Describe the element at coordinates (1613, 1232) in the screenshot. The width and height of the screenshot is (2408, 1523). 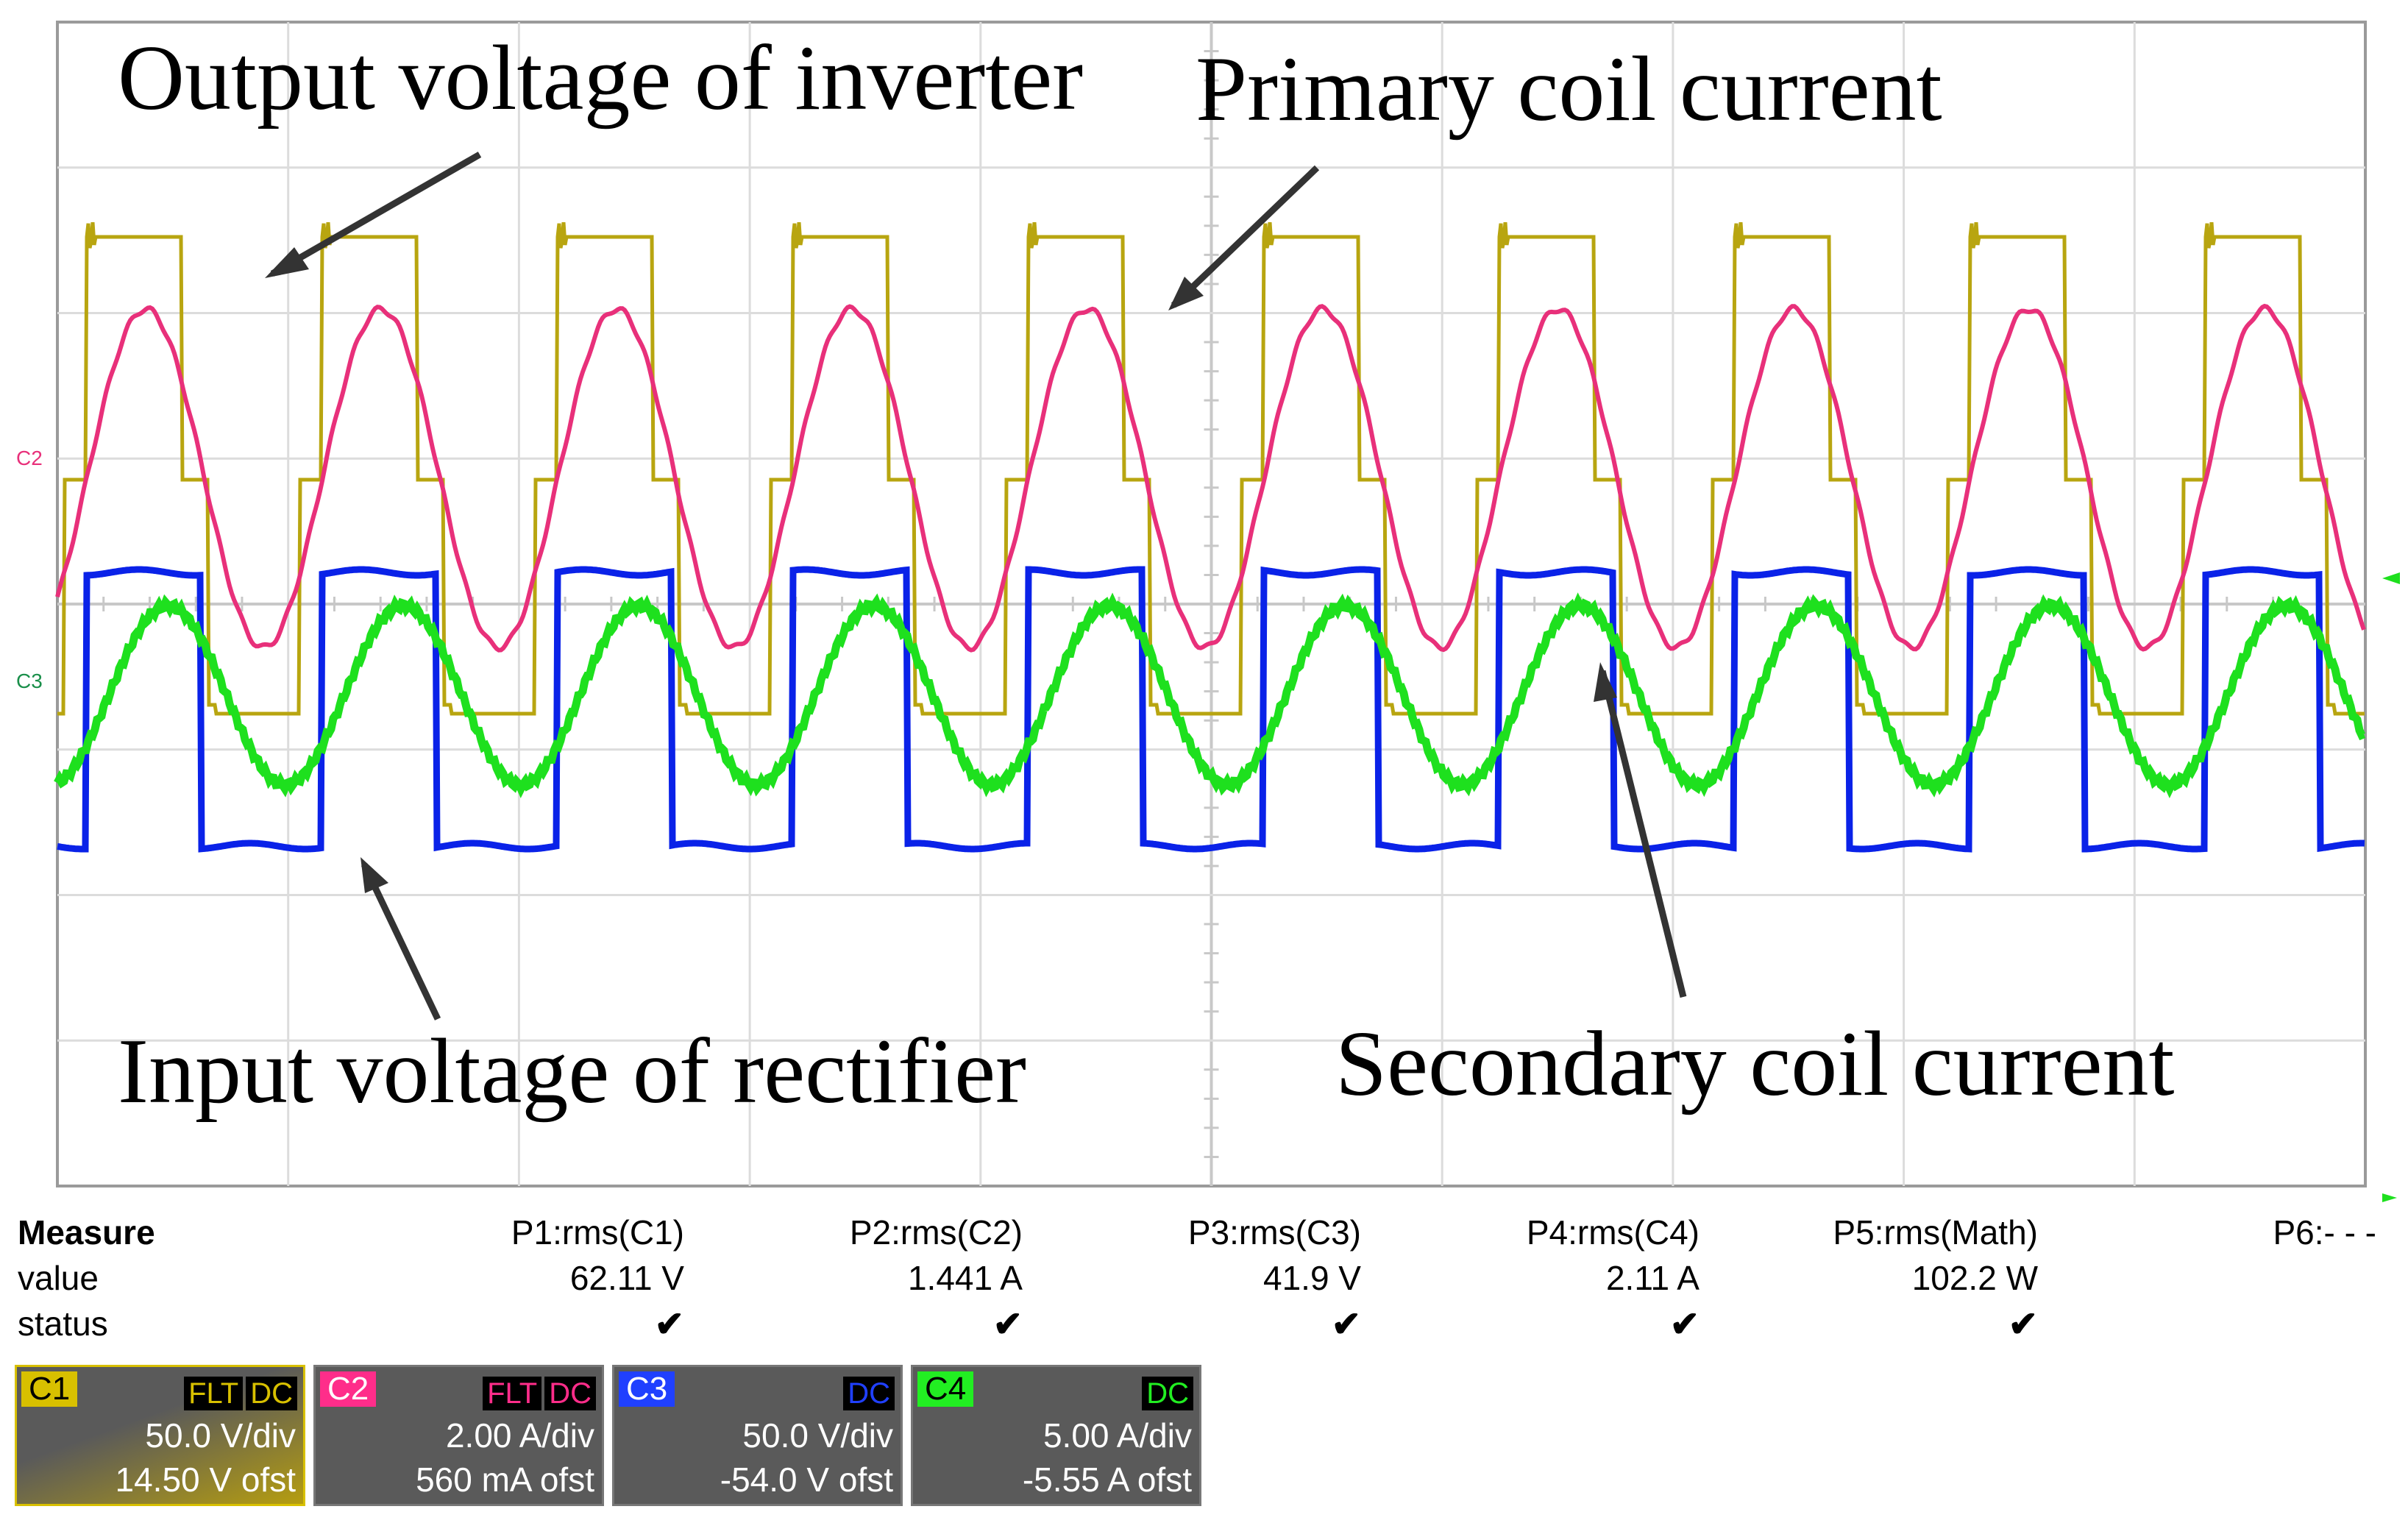
I see `param-p4: P4:rms(C4)` at that location.